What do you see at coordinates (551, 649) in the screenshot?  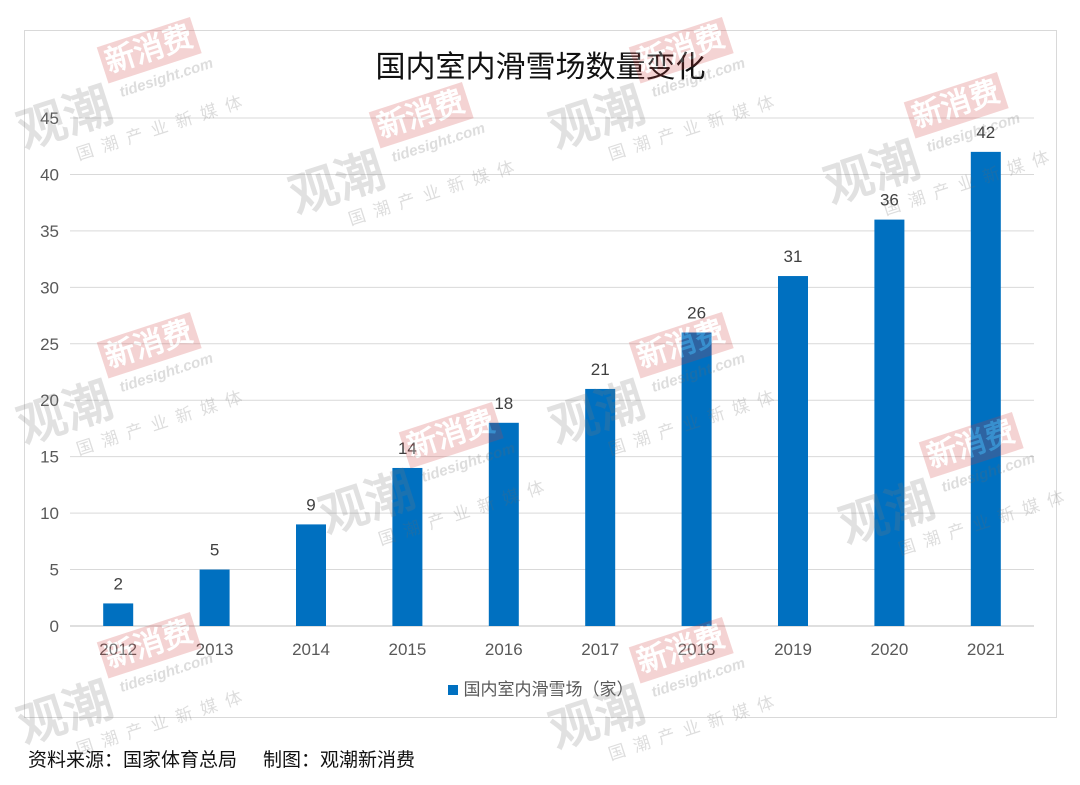 I see `x-axis-ticks: 2012 2013 2014 2015 2016 2017 2018 2019 2020 2021` at bounding box center [551, 649].